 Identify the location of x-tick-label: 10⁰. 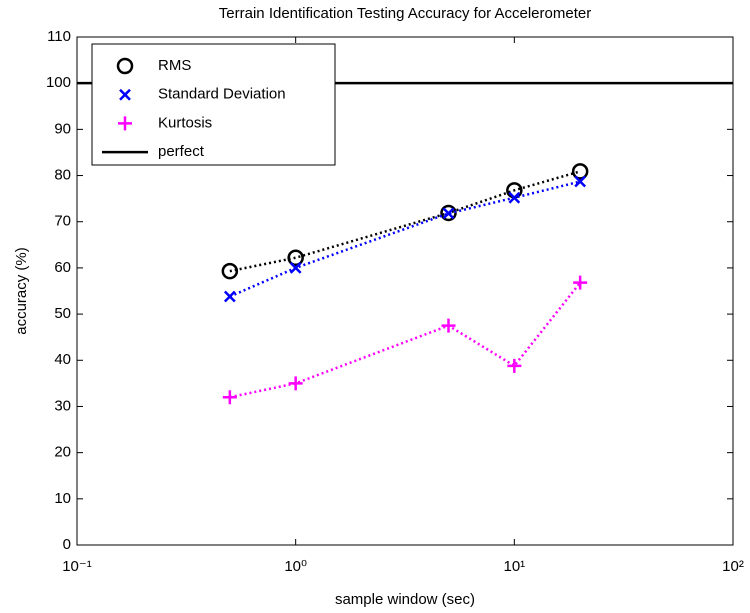
(295, 566).